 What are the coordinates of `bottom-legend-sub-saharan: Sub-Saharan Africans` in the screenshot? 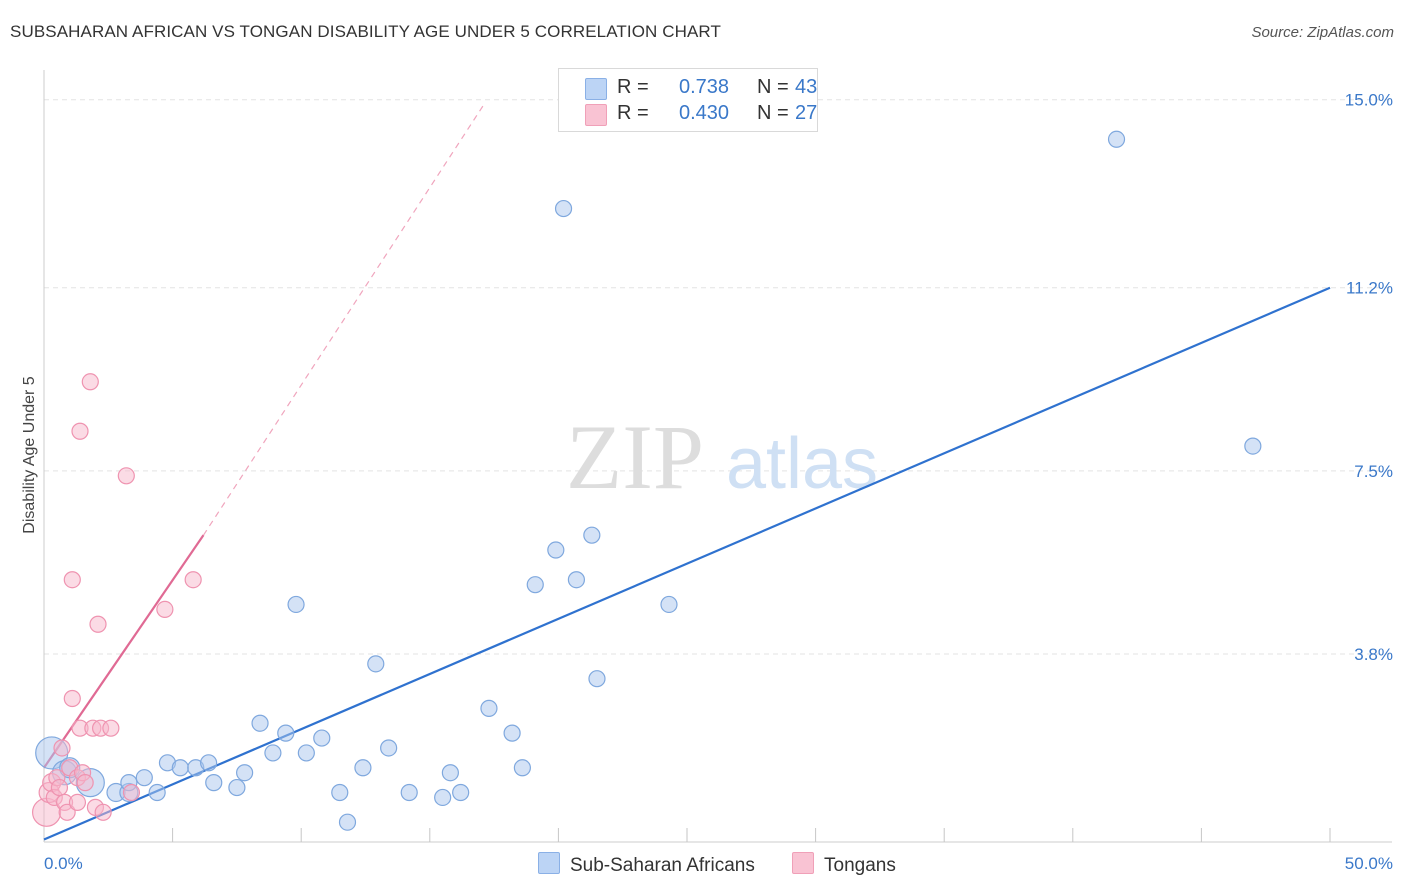 It's located at (646, 864).